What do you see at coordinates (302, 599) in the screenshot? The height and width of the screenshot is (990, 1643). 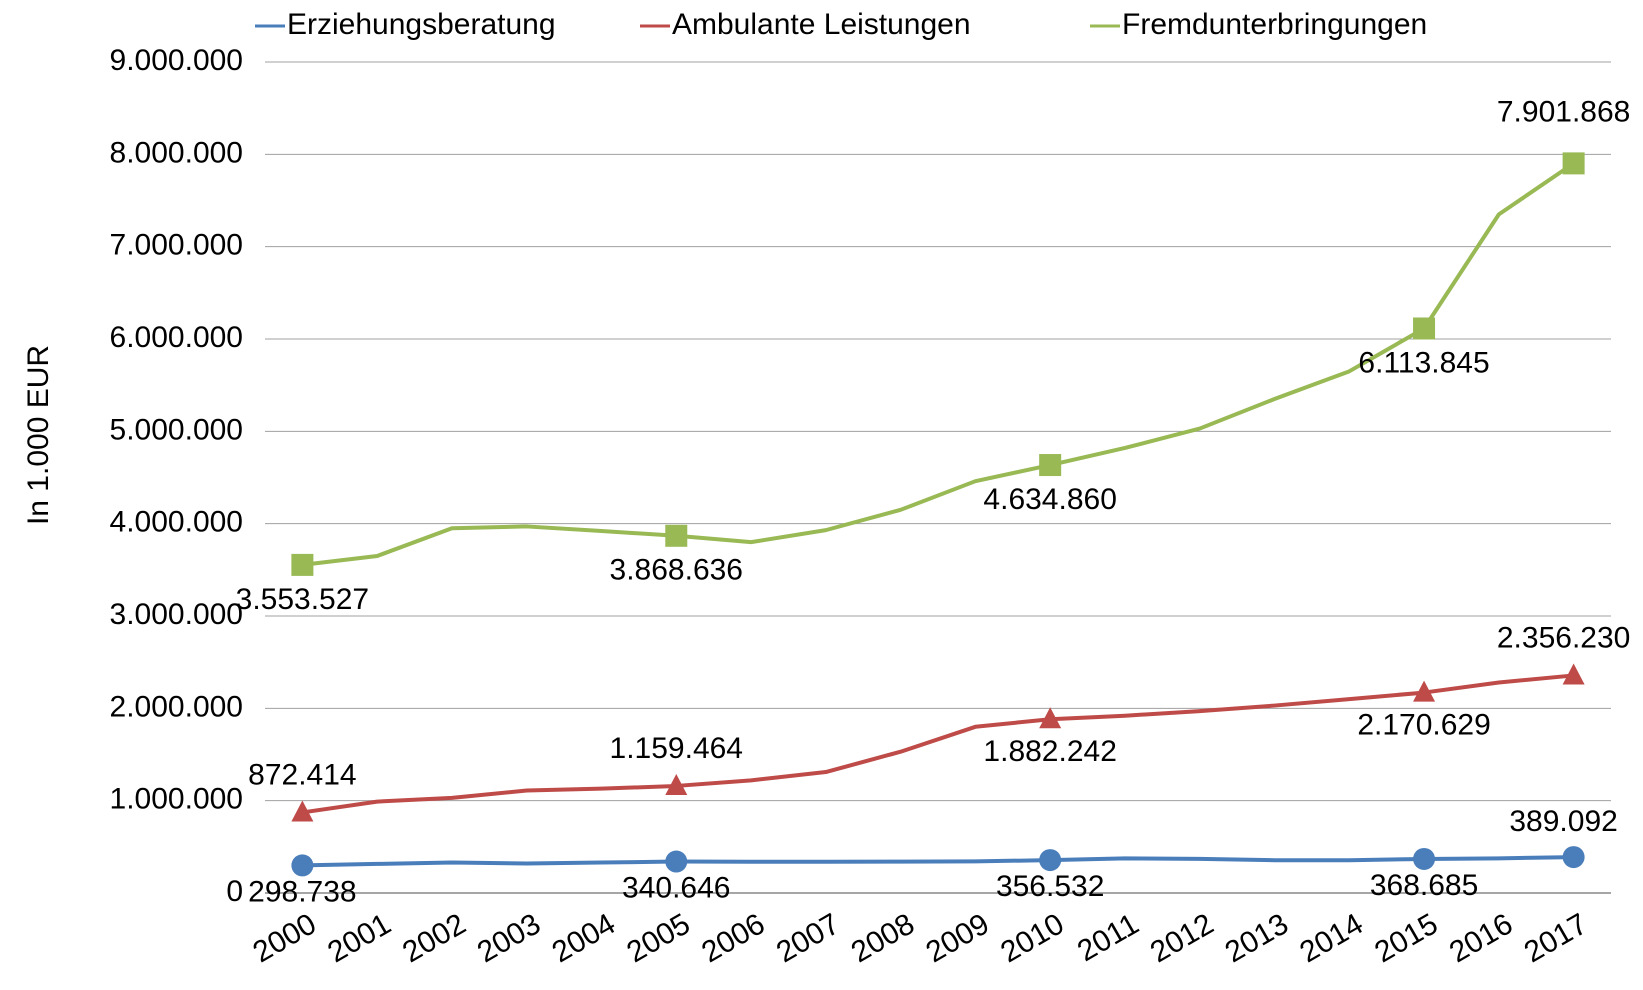 I see `data-label: 3.553.527` at bounding box center [302, 599].